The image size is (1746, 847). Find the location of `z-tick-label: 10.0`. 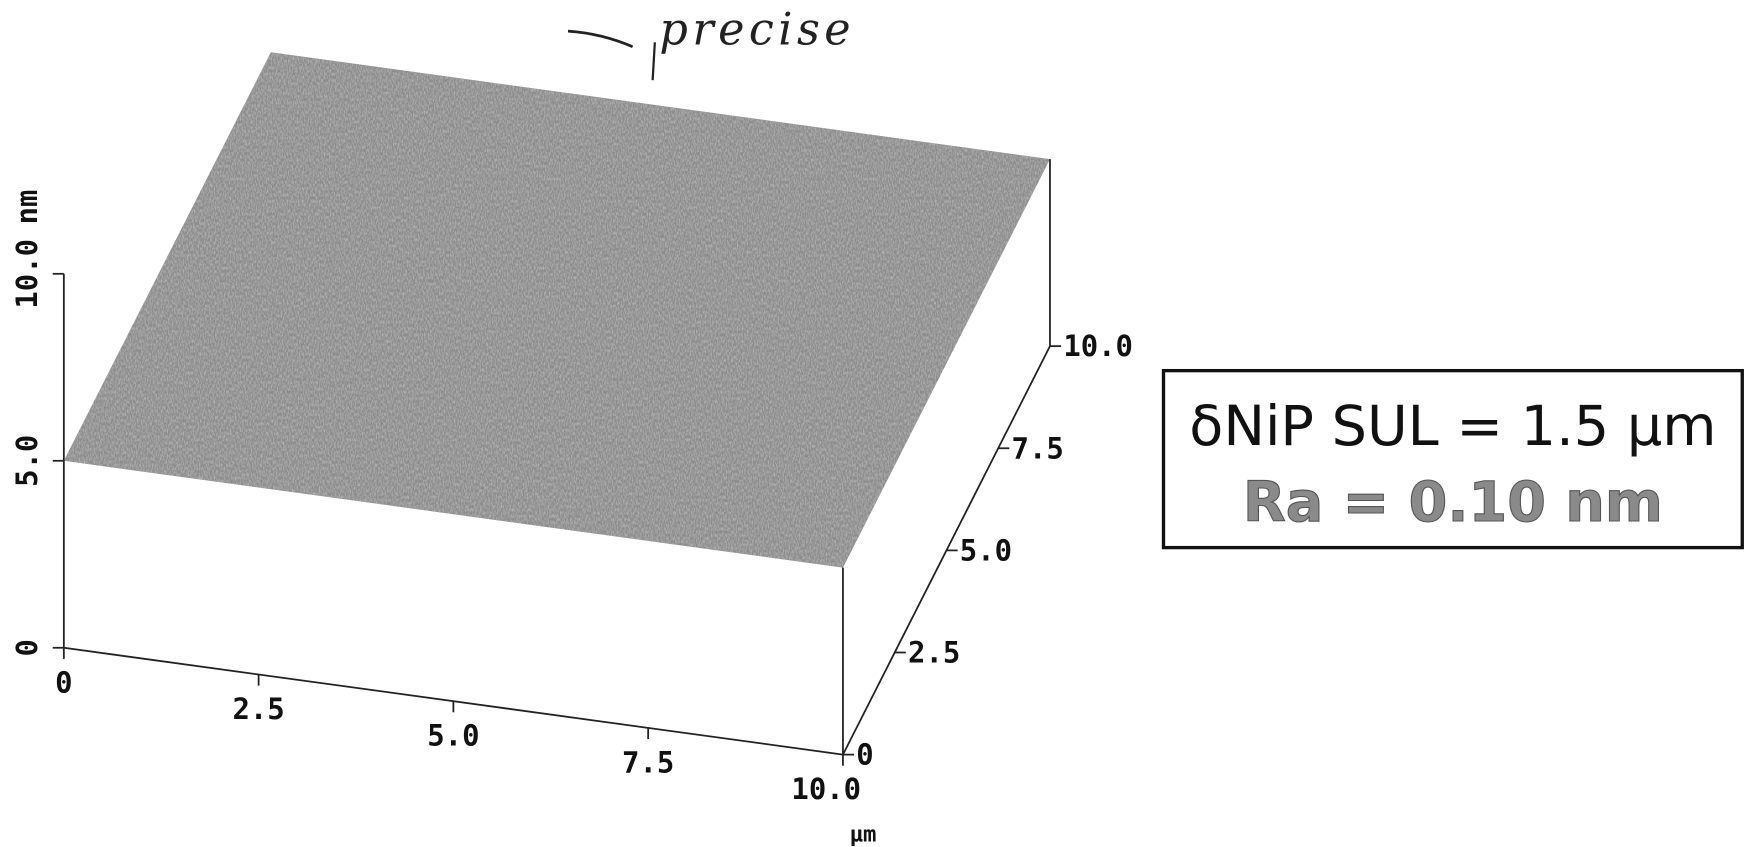

z-tick-label: 10.0 is located at coordinates (27, 274).